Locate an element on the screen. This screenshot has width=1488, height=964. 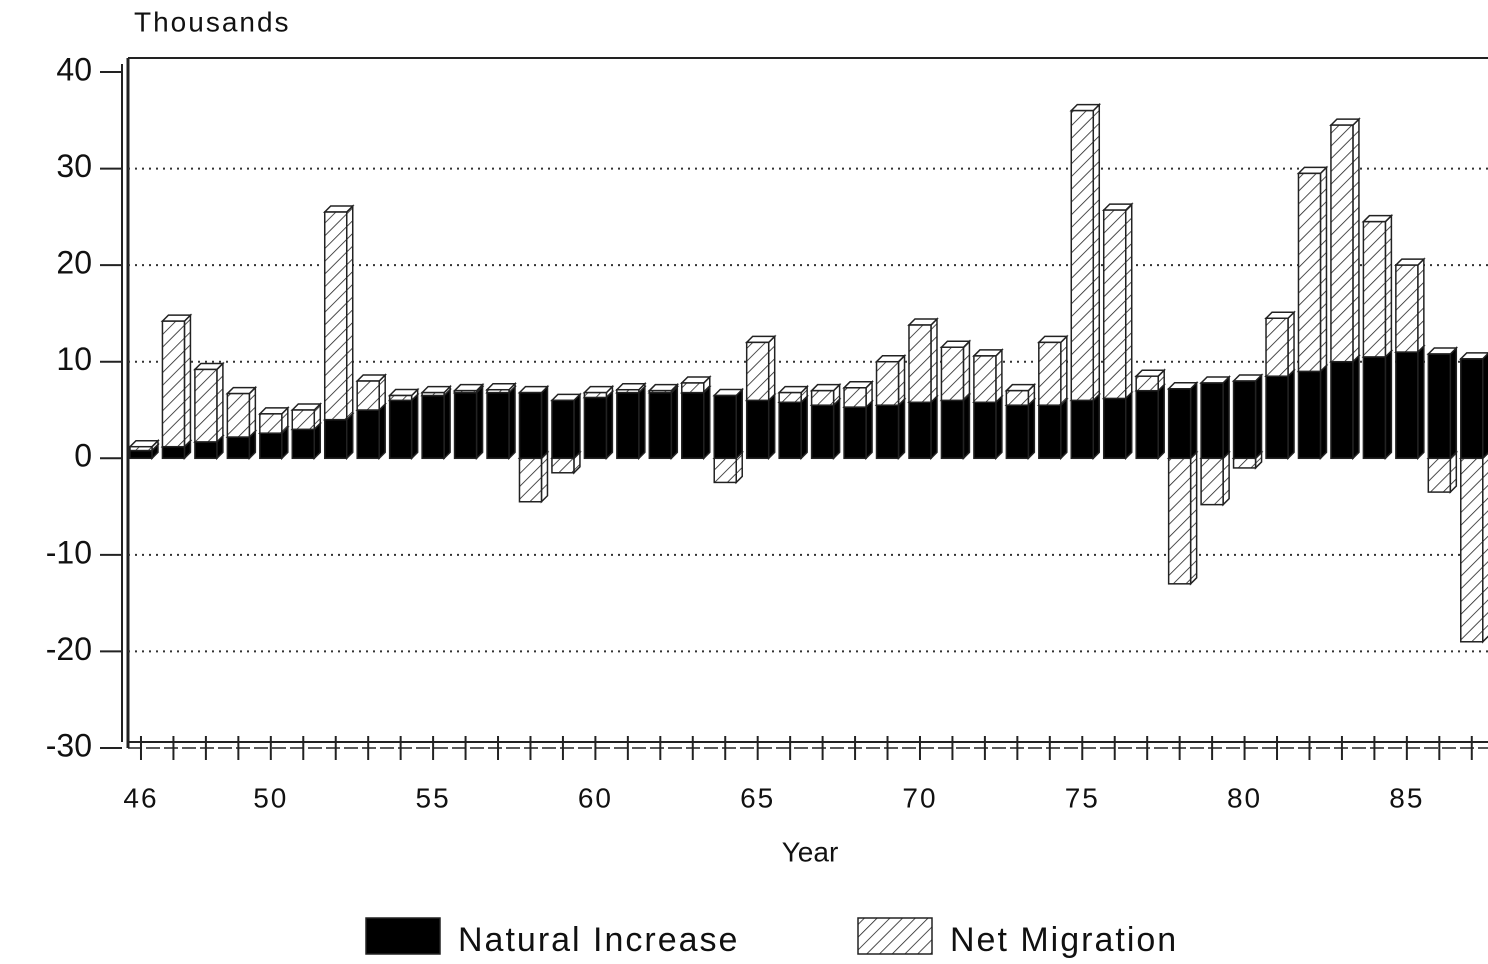
chart-title: Thousands is located at coordinates (212, 21).